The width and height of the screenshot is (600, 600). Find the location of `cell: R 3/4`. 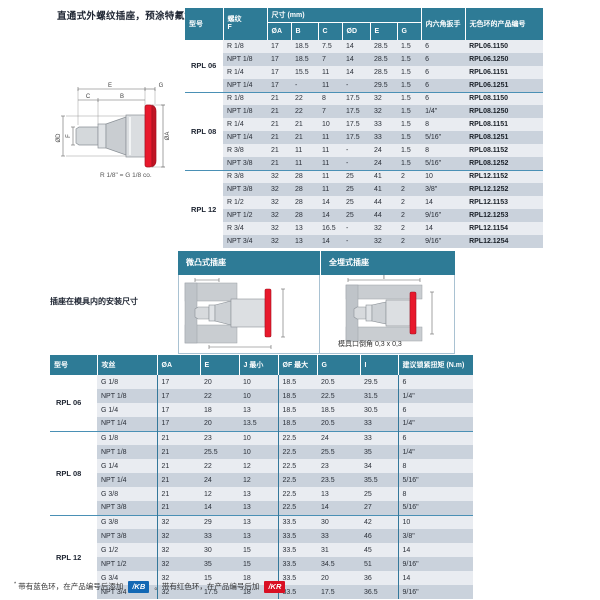

cell: R 3/4 is located at coordinates (245, 228).